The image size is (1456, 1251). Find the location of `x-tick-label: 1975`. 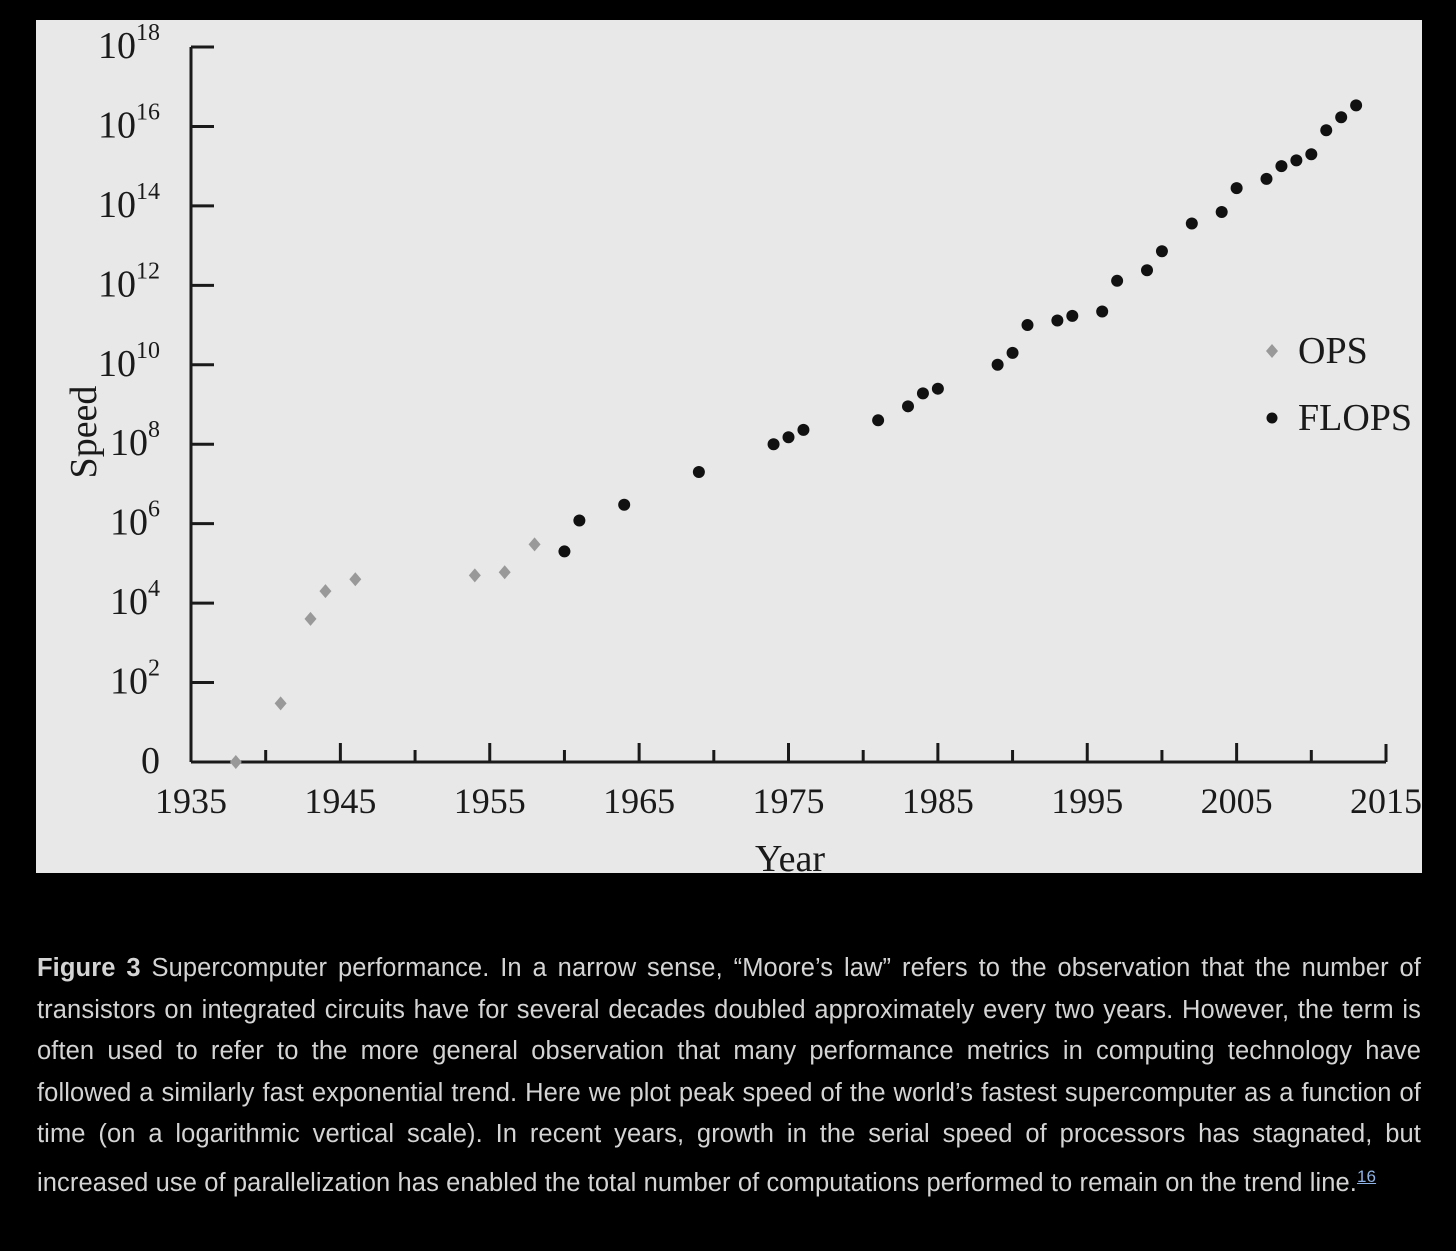

x-tick-label: 1975 is located at coordinates (789, 801).